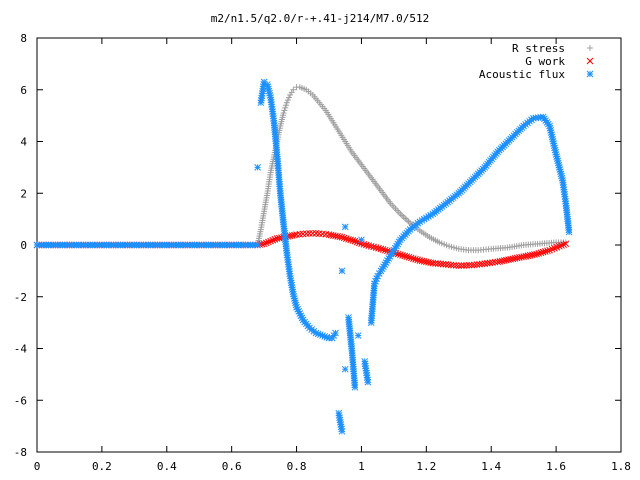  What do you see at coordinates (23, 193) in the screenshot?
I see `y-tick-label: 2` at bounding box center [23, 193].